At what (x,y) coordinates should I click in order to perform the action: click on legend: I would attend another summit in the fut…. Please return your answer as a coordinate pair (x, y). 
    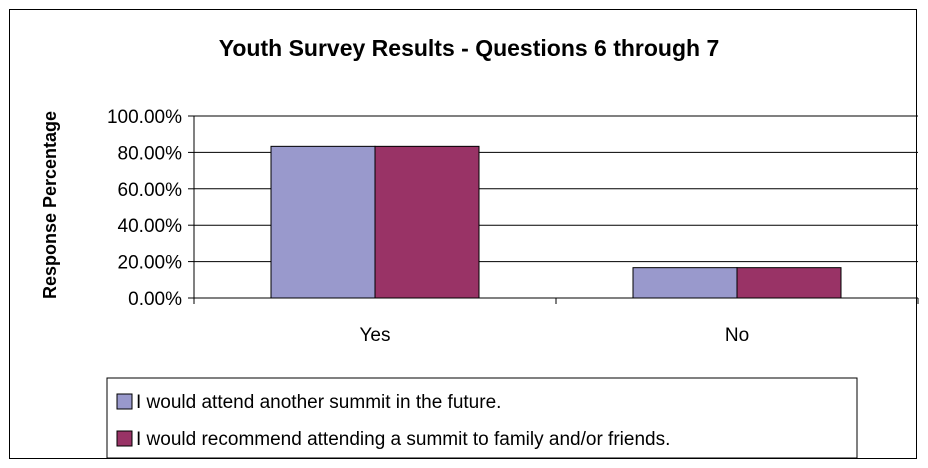
    Looking at the image, I should click on (482, 418).